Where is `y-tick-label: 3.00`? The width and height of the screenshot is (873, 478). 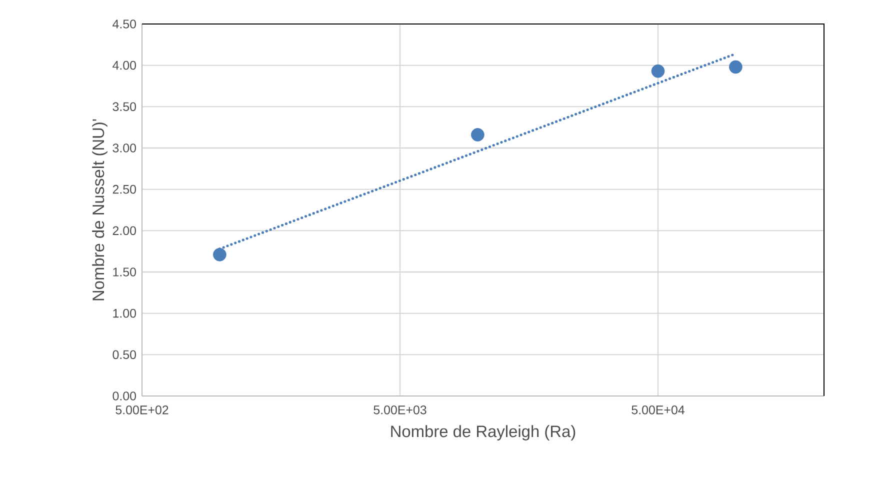 y-tick-label: 3.00 is located at coordinates (124, 148).